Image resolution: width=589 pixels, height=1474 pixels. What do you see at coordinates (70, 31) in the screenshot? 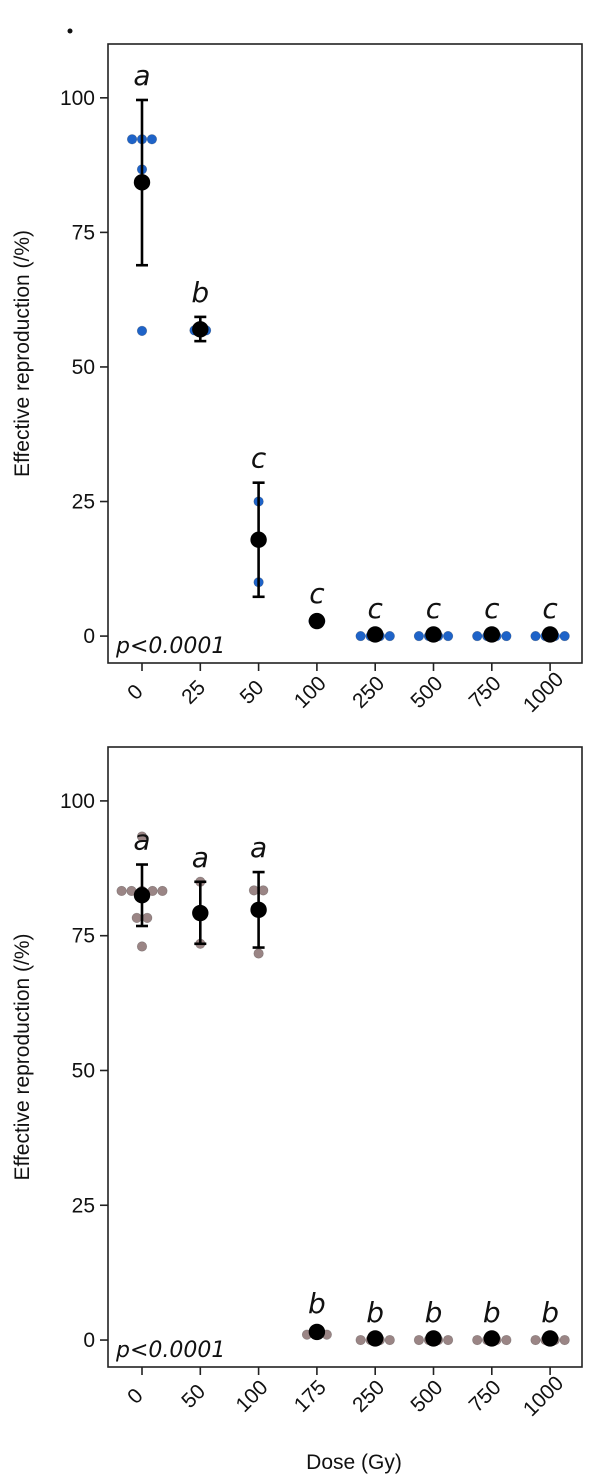
I see `figure-mark-dot` at bounding box center [70, 31].